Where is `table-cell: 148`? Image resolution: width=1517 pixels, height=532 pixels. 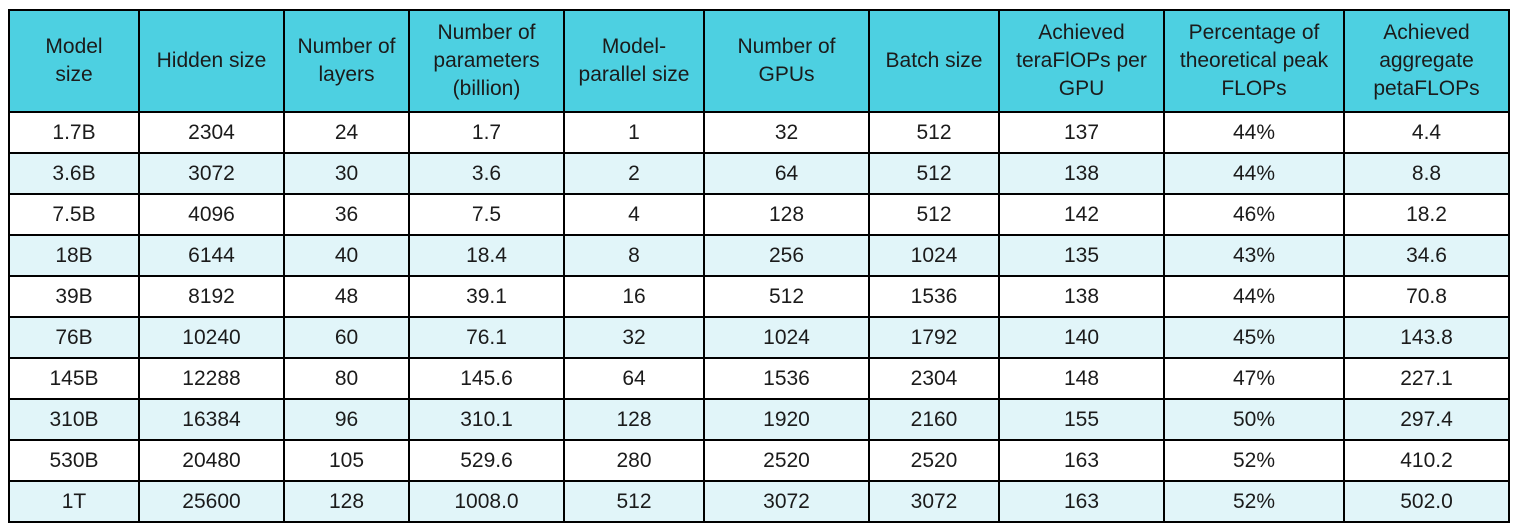 table-cell: 148 is located at coordinates (1081, 378).